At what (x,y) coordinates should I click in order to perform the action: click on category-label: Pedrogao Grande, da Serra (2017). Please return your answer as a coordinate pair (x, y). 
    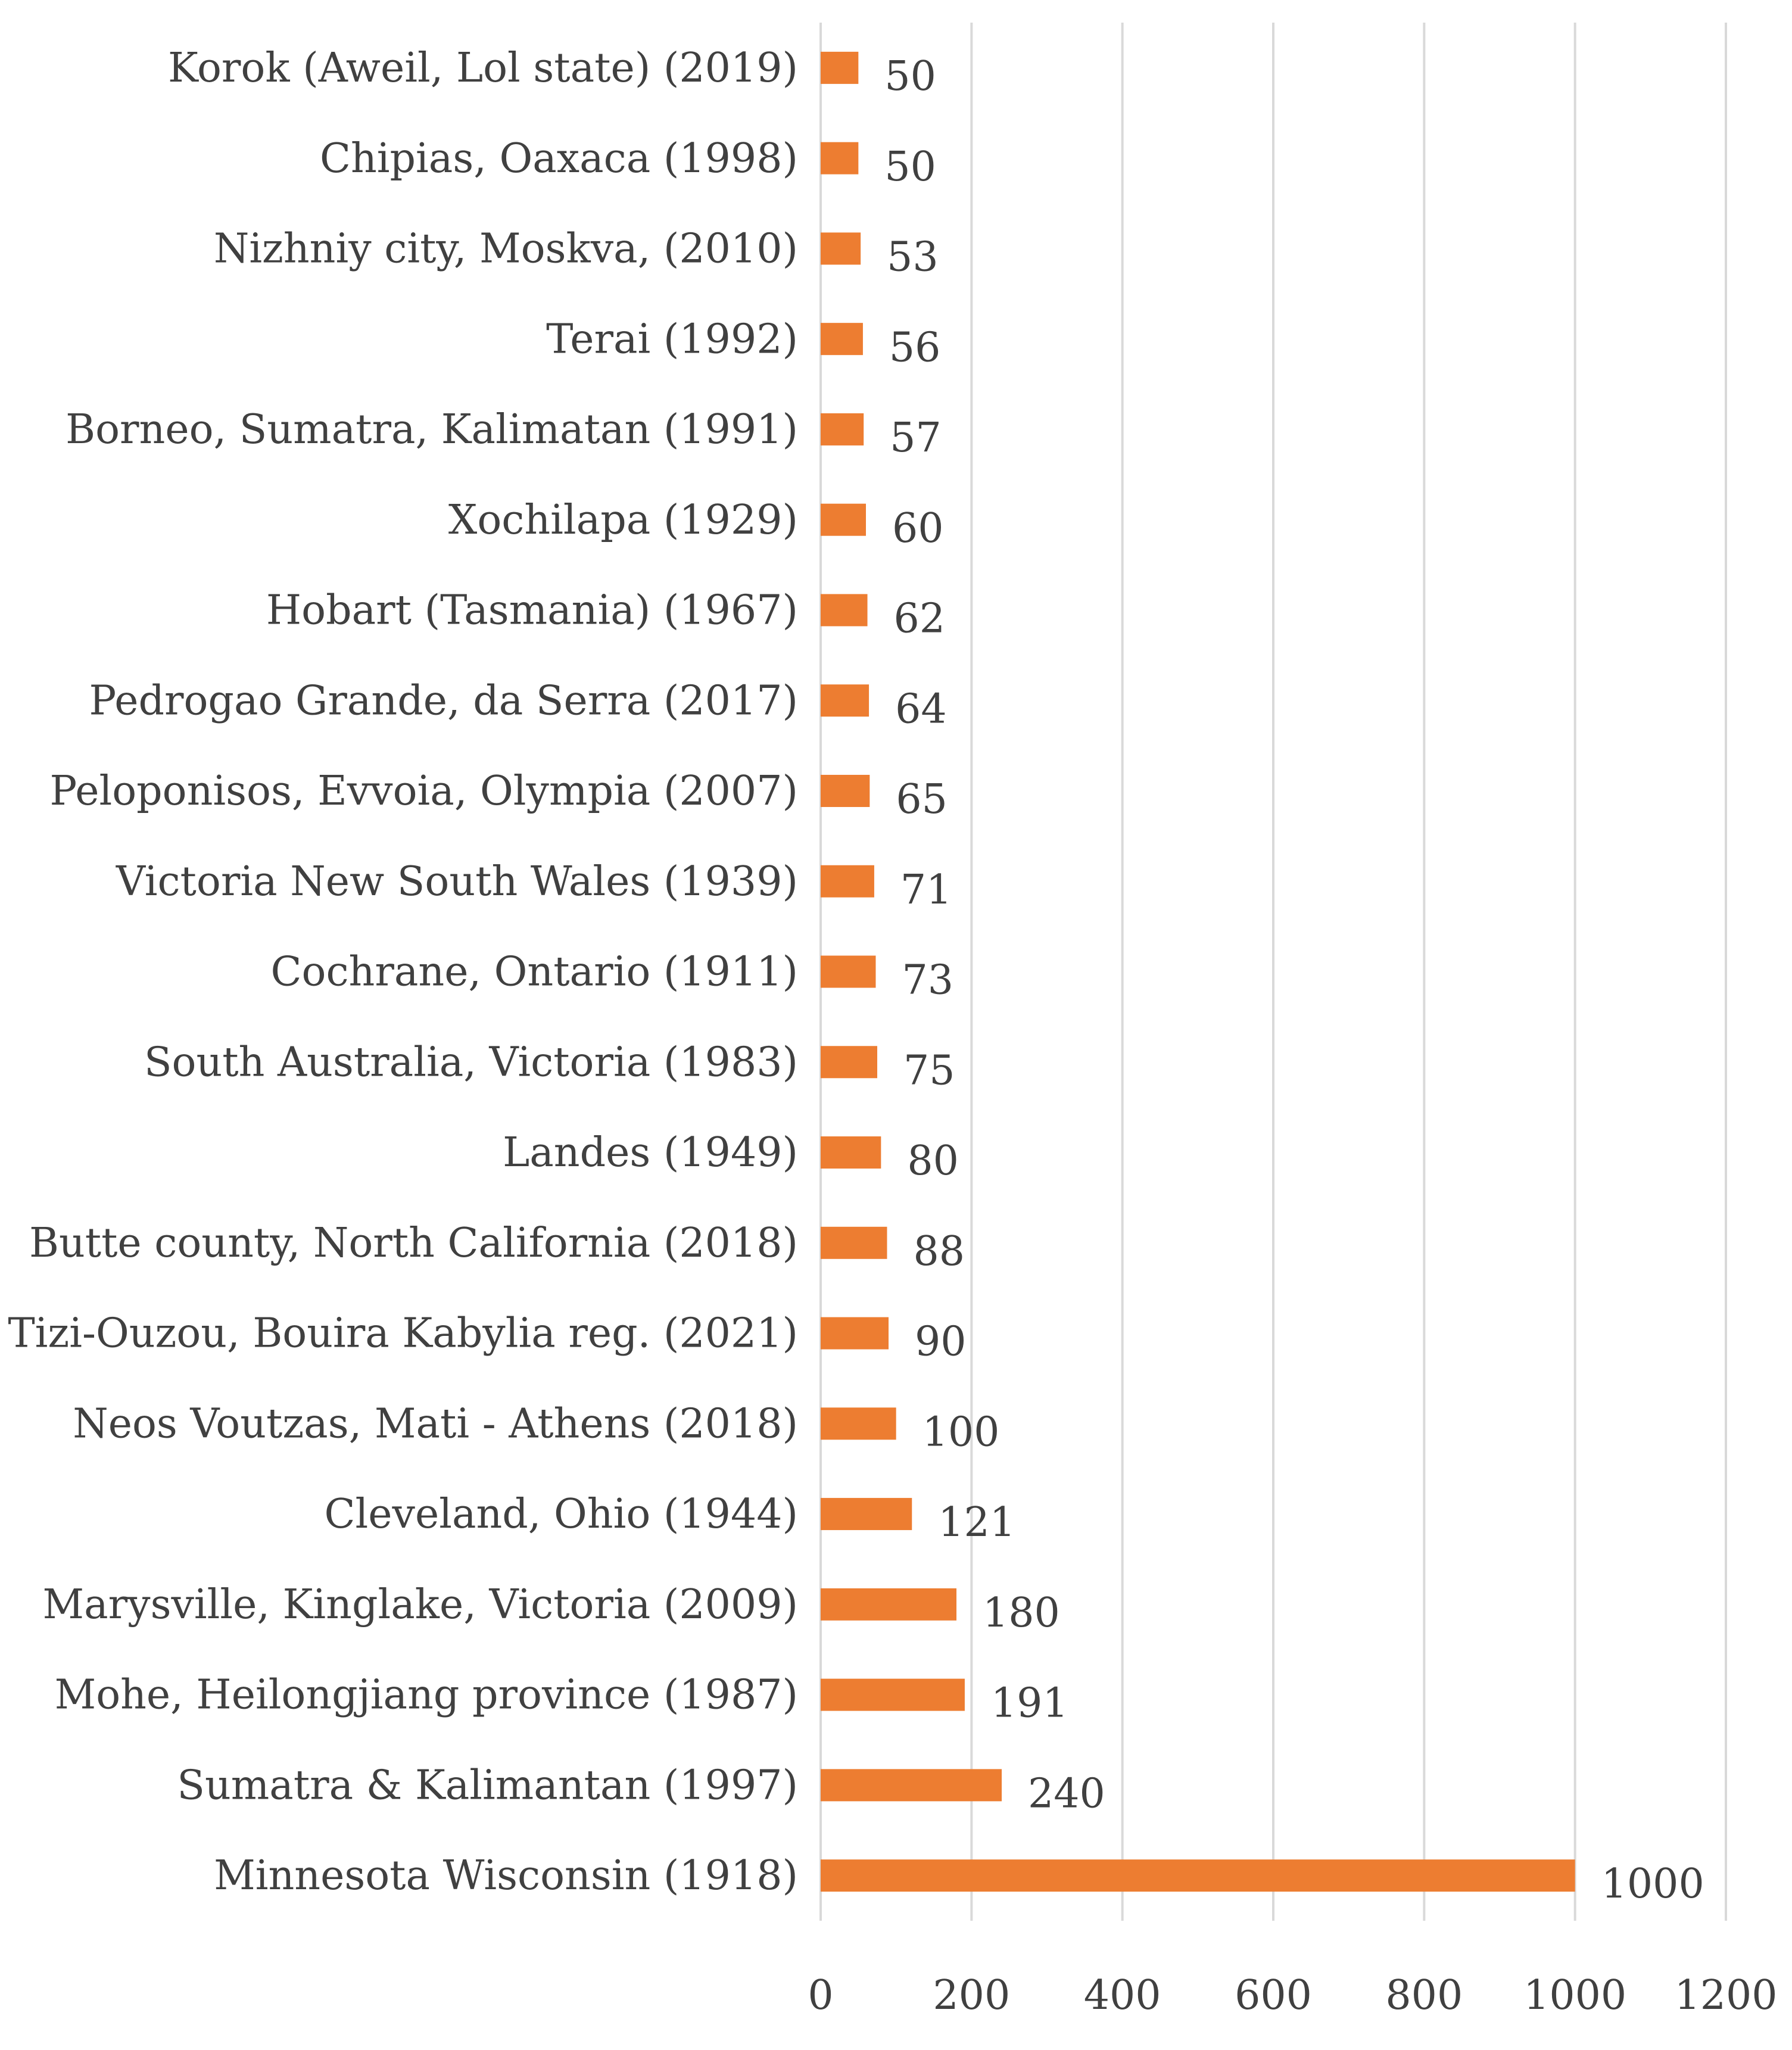
    Looking at the image, I should click on (444, 700).